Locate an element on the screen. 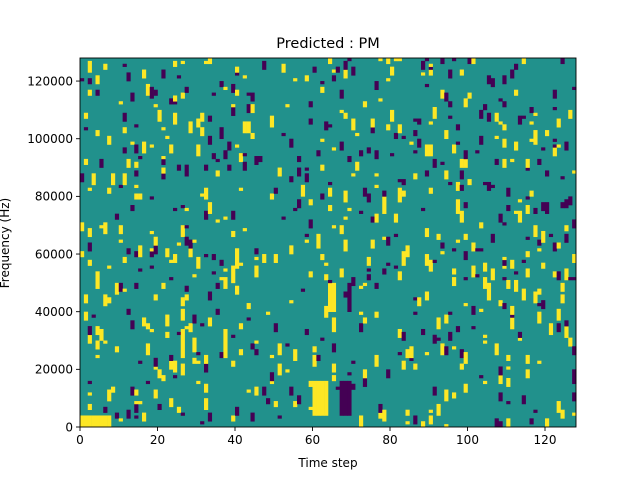 The image size is (640, 484). x-tick-label: 100 is located at coordinates (467, 440).